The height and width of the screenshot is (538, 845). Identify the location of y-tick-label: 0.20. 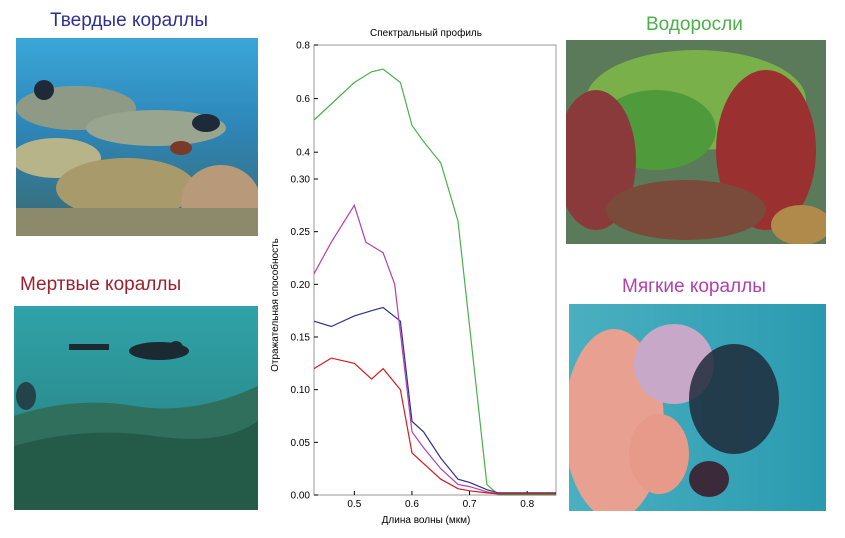
(301, 285).